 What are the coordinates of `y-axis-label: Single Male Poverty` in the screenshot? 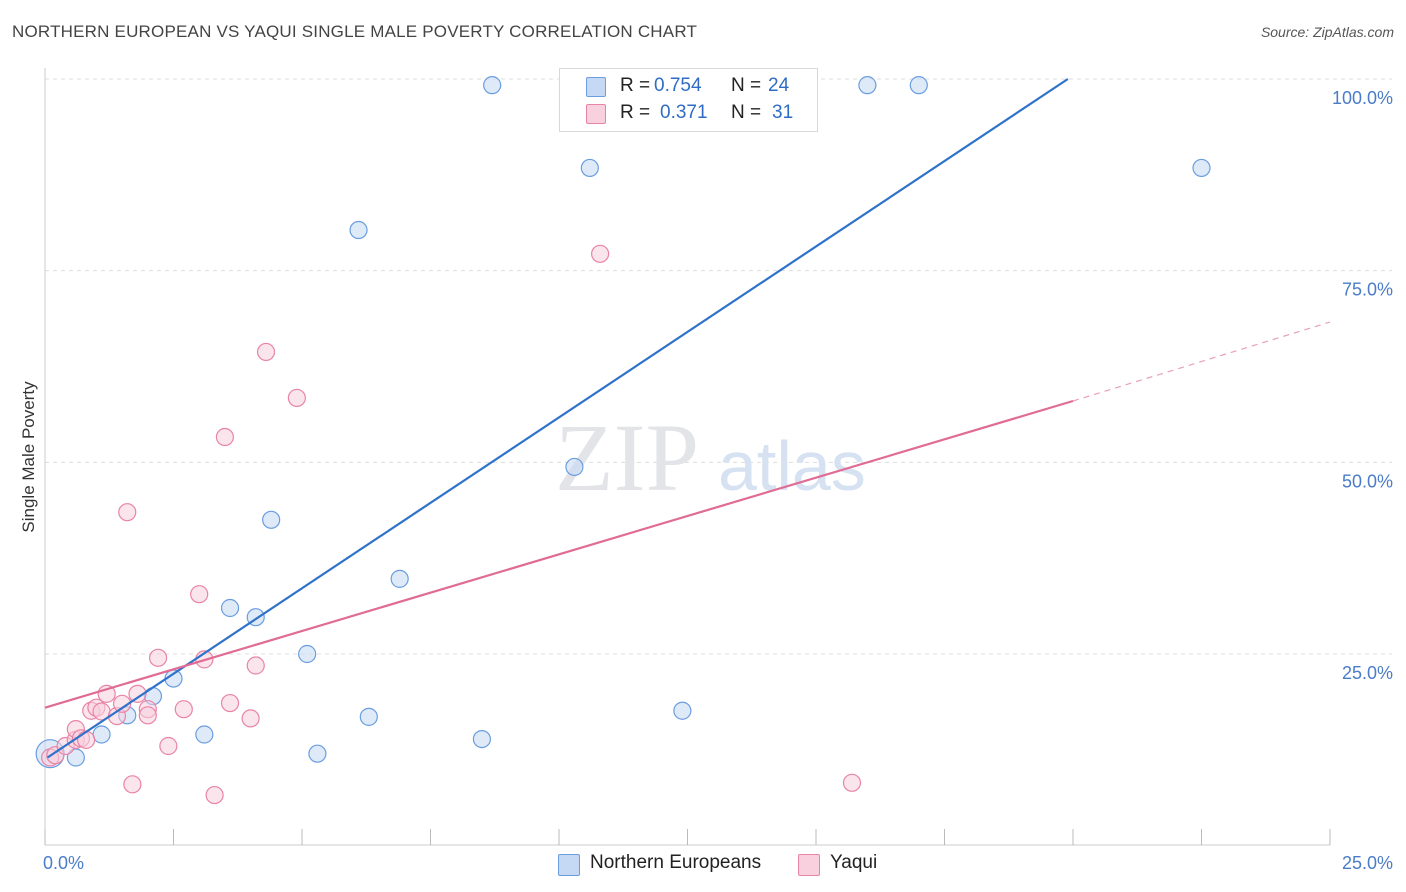 It's located at (28, 457).